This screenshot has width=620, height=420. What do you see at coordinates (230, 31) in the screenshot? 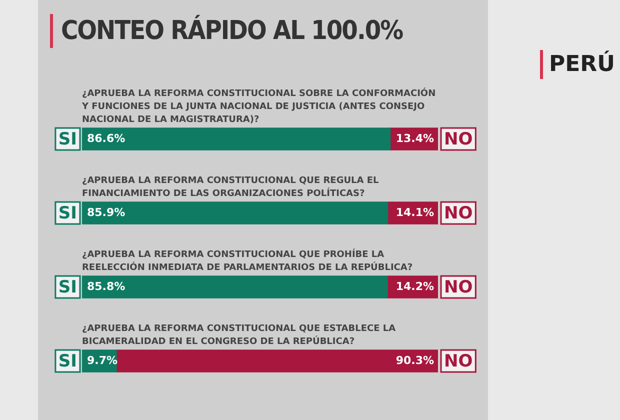
I see `chart-title: CONTEO RÁPIDO AL 100.0%` at bounding box center [230, 31].